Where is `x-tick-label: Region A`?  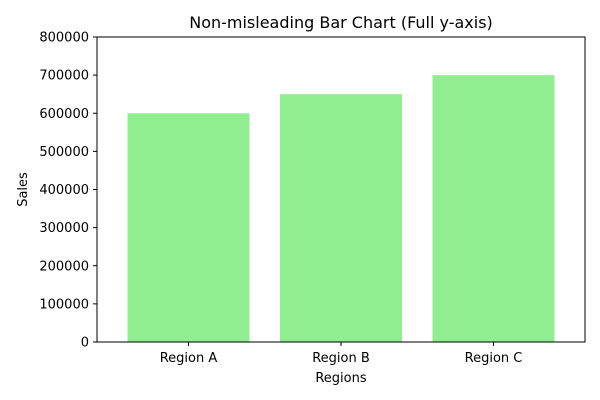
x-tick-label: Region A is located at coordinates (189, 358).